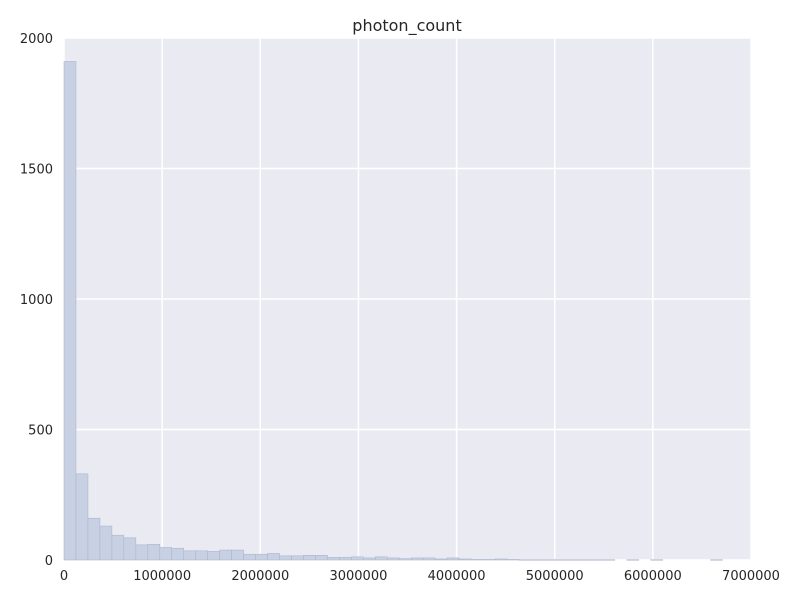 The width and height of the screenshot is (800, 604). Describe the element at coordinates (555, 576) in the screenshot. I see `x-tick-label: 5000000` at that location.